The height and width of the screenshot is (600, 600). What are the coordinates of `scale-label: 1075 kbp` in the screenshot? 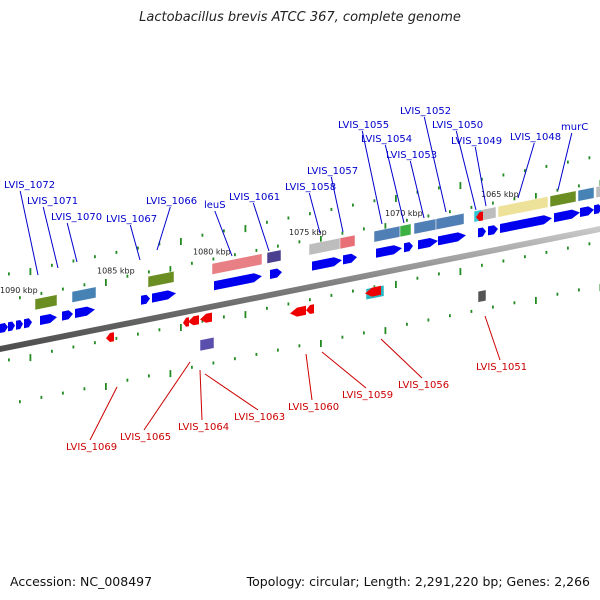 It's located at (308, 232).